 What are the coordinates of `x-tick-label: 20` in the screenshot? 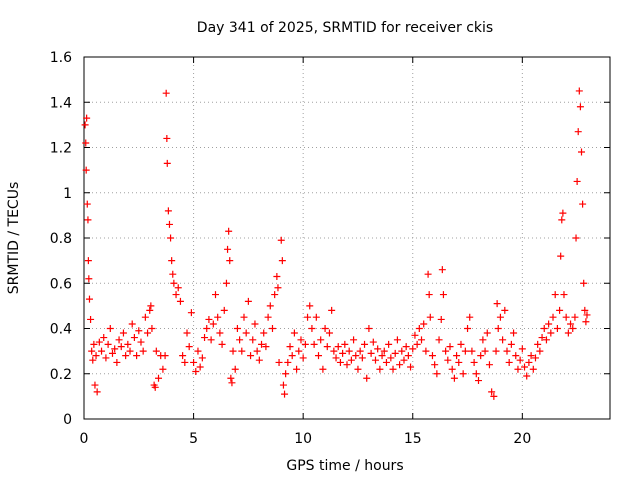 It's located at (522, 439).